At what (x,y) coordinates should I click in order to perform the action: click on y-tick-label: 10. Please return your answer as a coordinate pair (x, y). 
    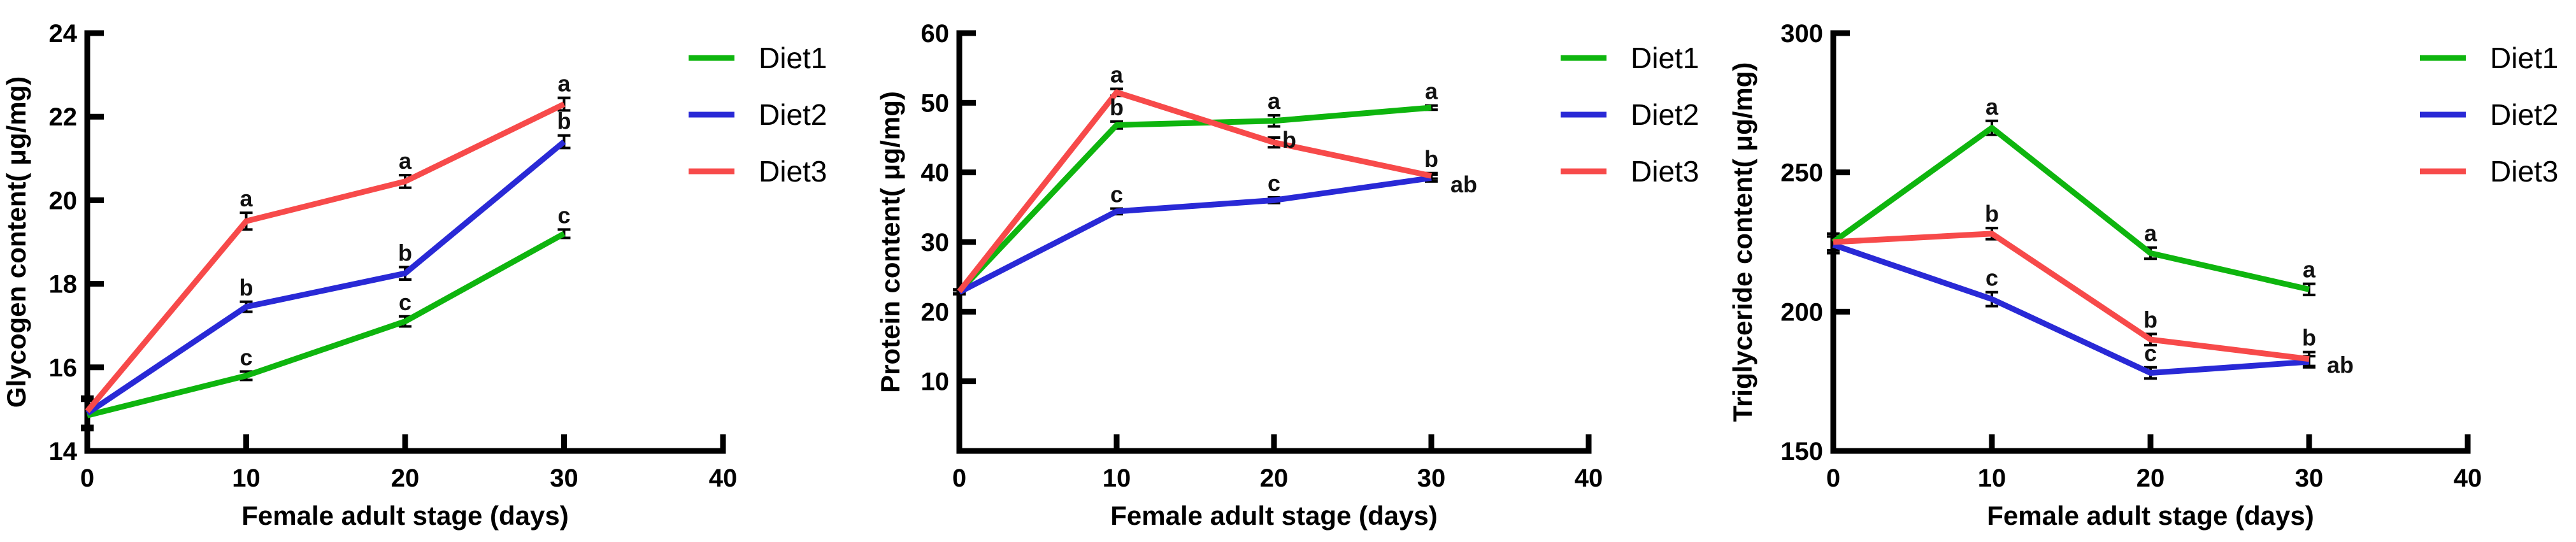
    Looking at the image, I should click on (936, 382).